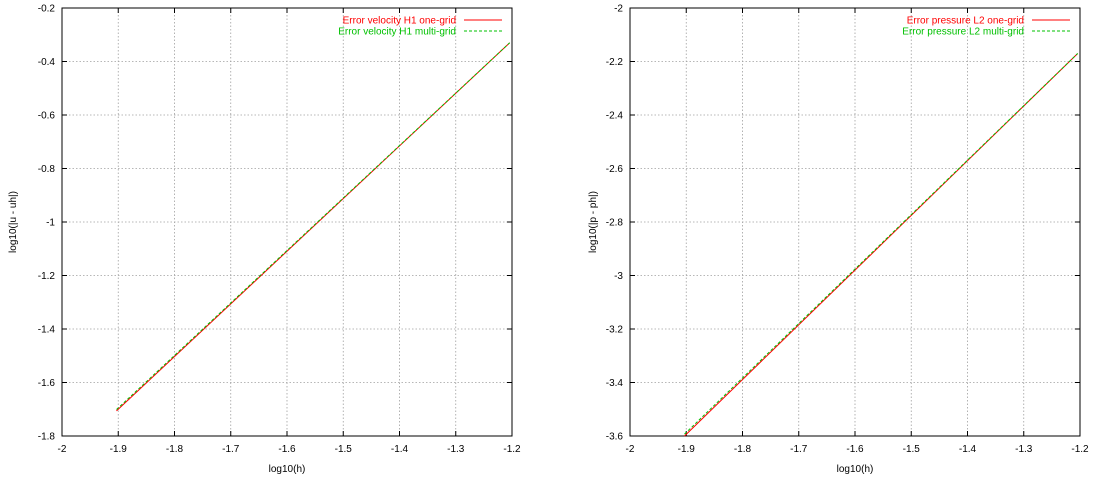 The width and height of the screenshot is (1101, 487). What do you see at coordinates (618, 9) in the screenshot?
I see `y-tick-label: -2` at bounding box center [618, 9].